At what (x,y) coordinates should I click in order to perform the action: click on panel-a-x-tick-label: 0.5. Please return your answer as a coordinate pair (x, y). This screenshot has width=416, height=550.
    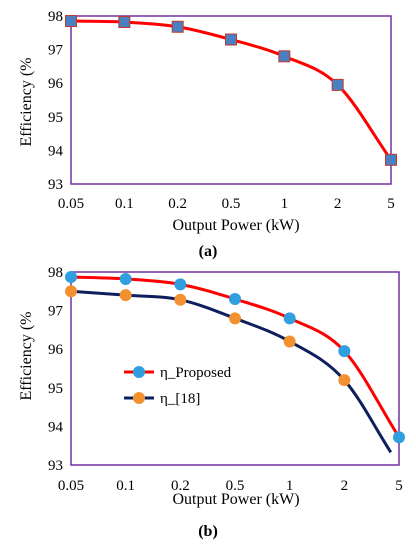
    Looking at the image, I should click on (231, 204).